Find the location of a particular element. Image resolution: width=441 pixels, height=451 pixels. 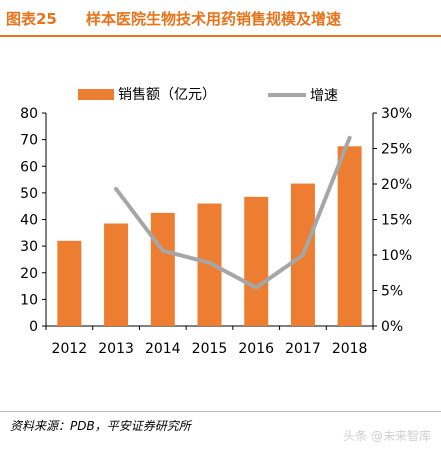

right-axis-tick-label: 15% is located at coordinates (396, 221).